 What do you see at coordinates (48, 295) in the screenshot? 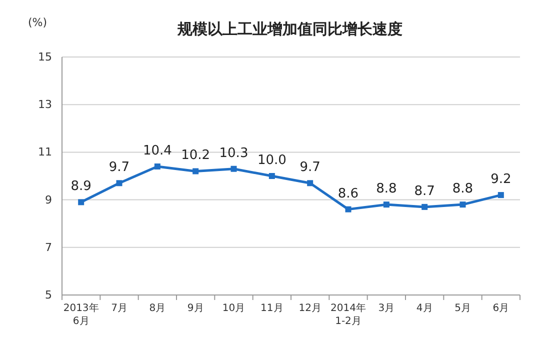
I see `y-tick-label: 5` at bounding box center [48, 295].